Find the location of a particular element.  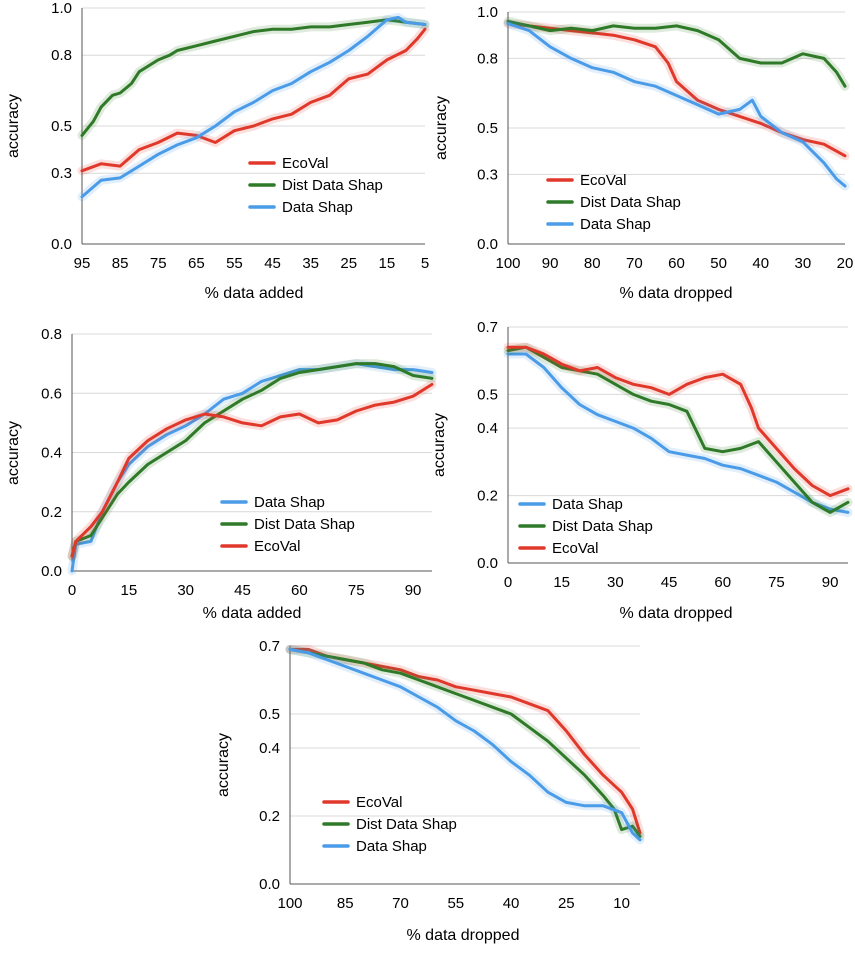

x-tick-label: 35 is located at coordinates (310, 263).